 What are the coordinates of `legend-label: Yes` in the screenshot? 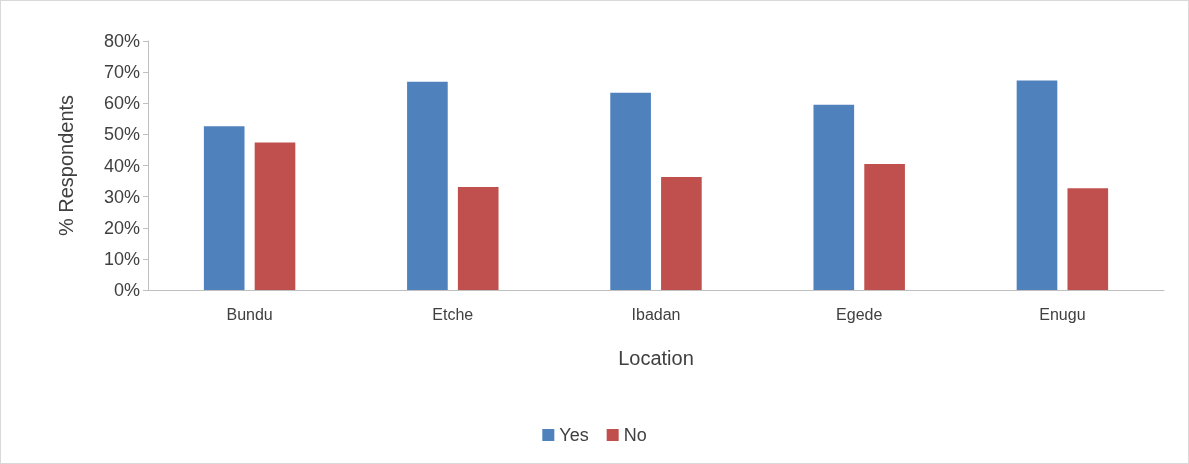 It's located at (574, 435).